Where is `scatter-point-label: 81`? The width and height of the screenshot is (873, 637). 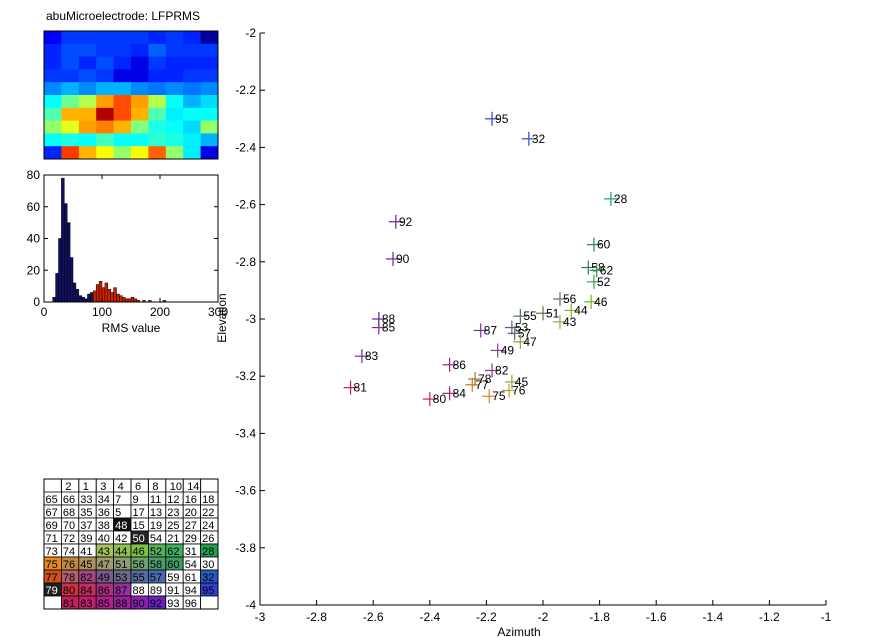 scatter-point-label: 81 is located at coordinates (361, 388).